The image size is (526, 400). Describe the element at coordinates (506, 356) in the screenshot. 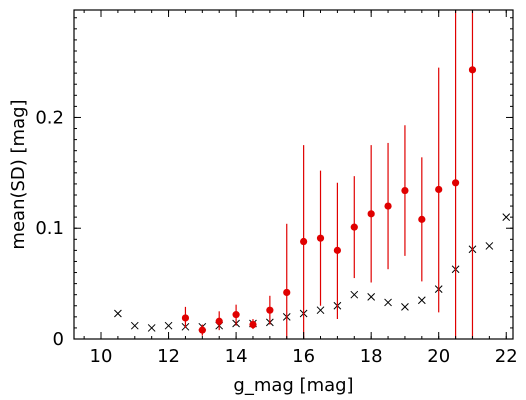

I see `x-tick-label: 22` at that location.